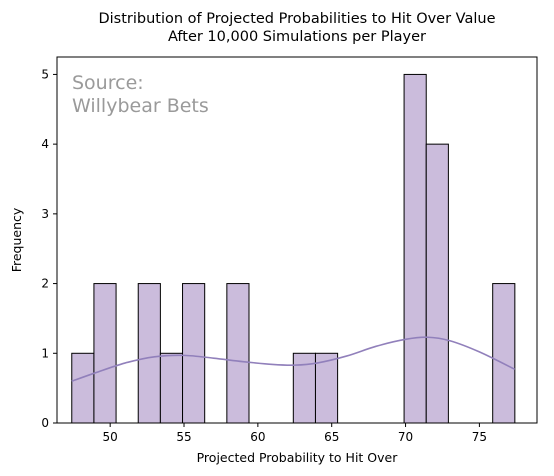 The height and width of the screenshot is (476, 554). I want to click on x-tick-label: 75, so click(479, 437).